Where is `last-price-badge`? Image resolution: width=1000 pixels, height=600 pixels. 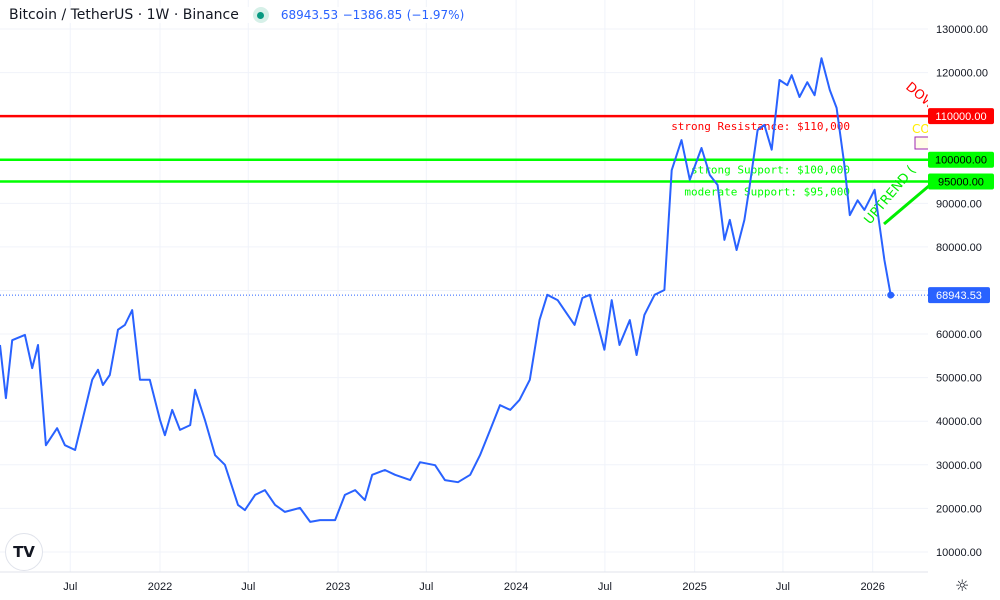
last-price-badge is located at coordinates (959, 295).